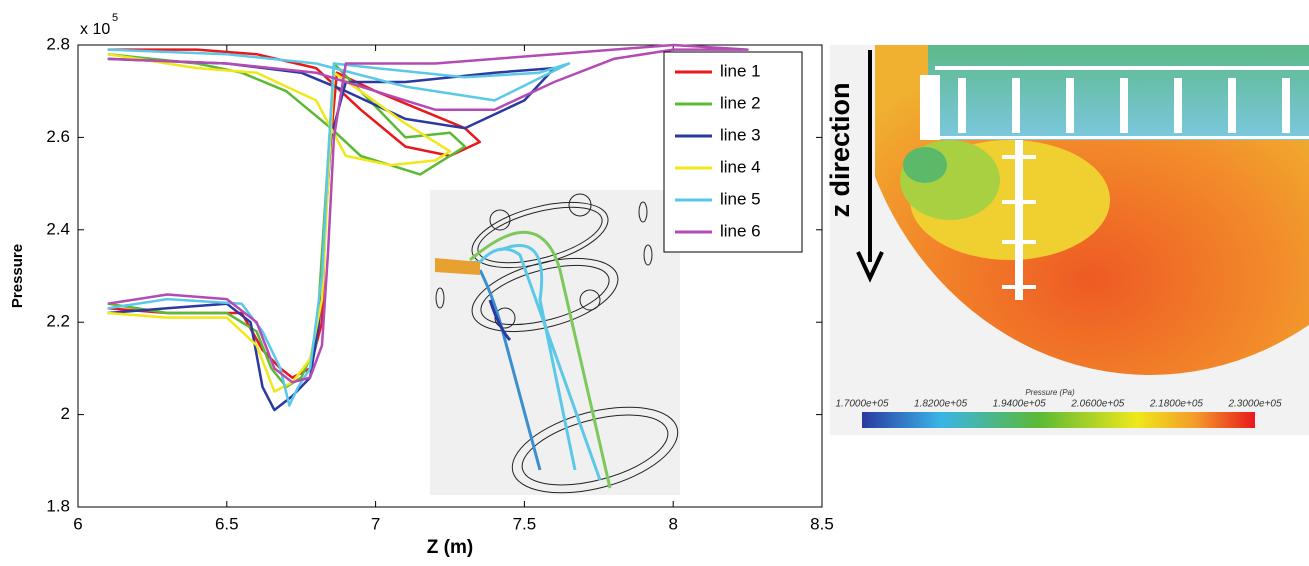 This screenshot has width=1309, height=566. I want to click on legend-label: line 2, so click(740, 102).